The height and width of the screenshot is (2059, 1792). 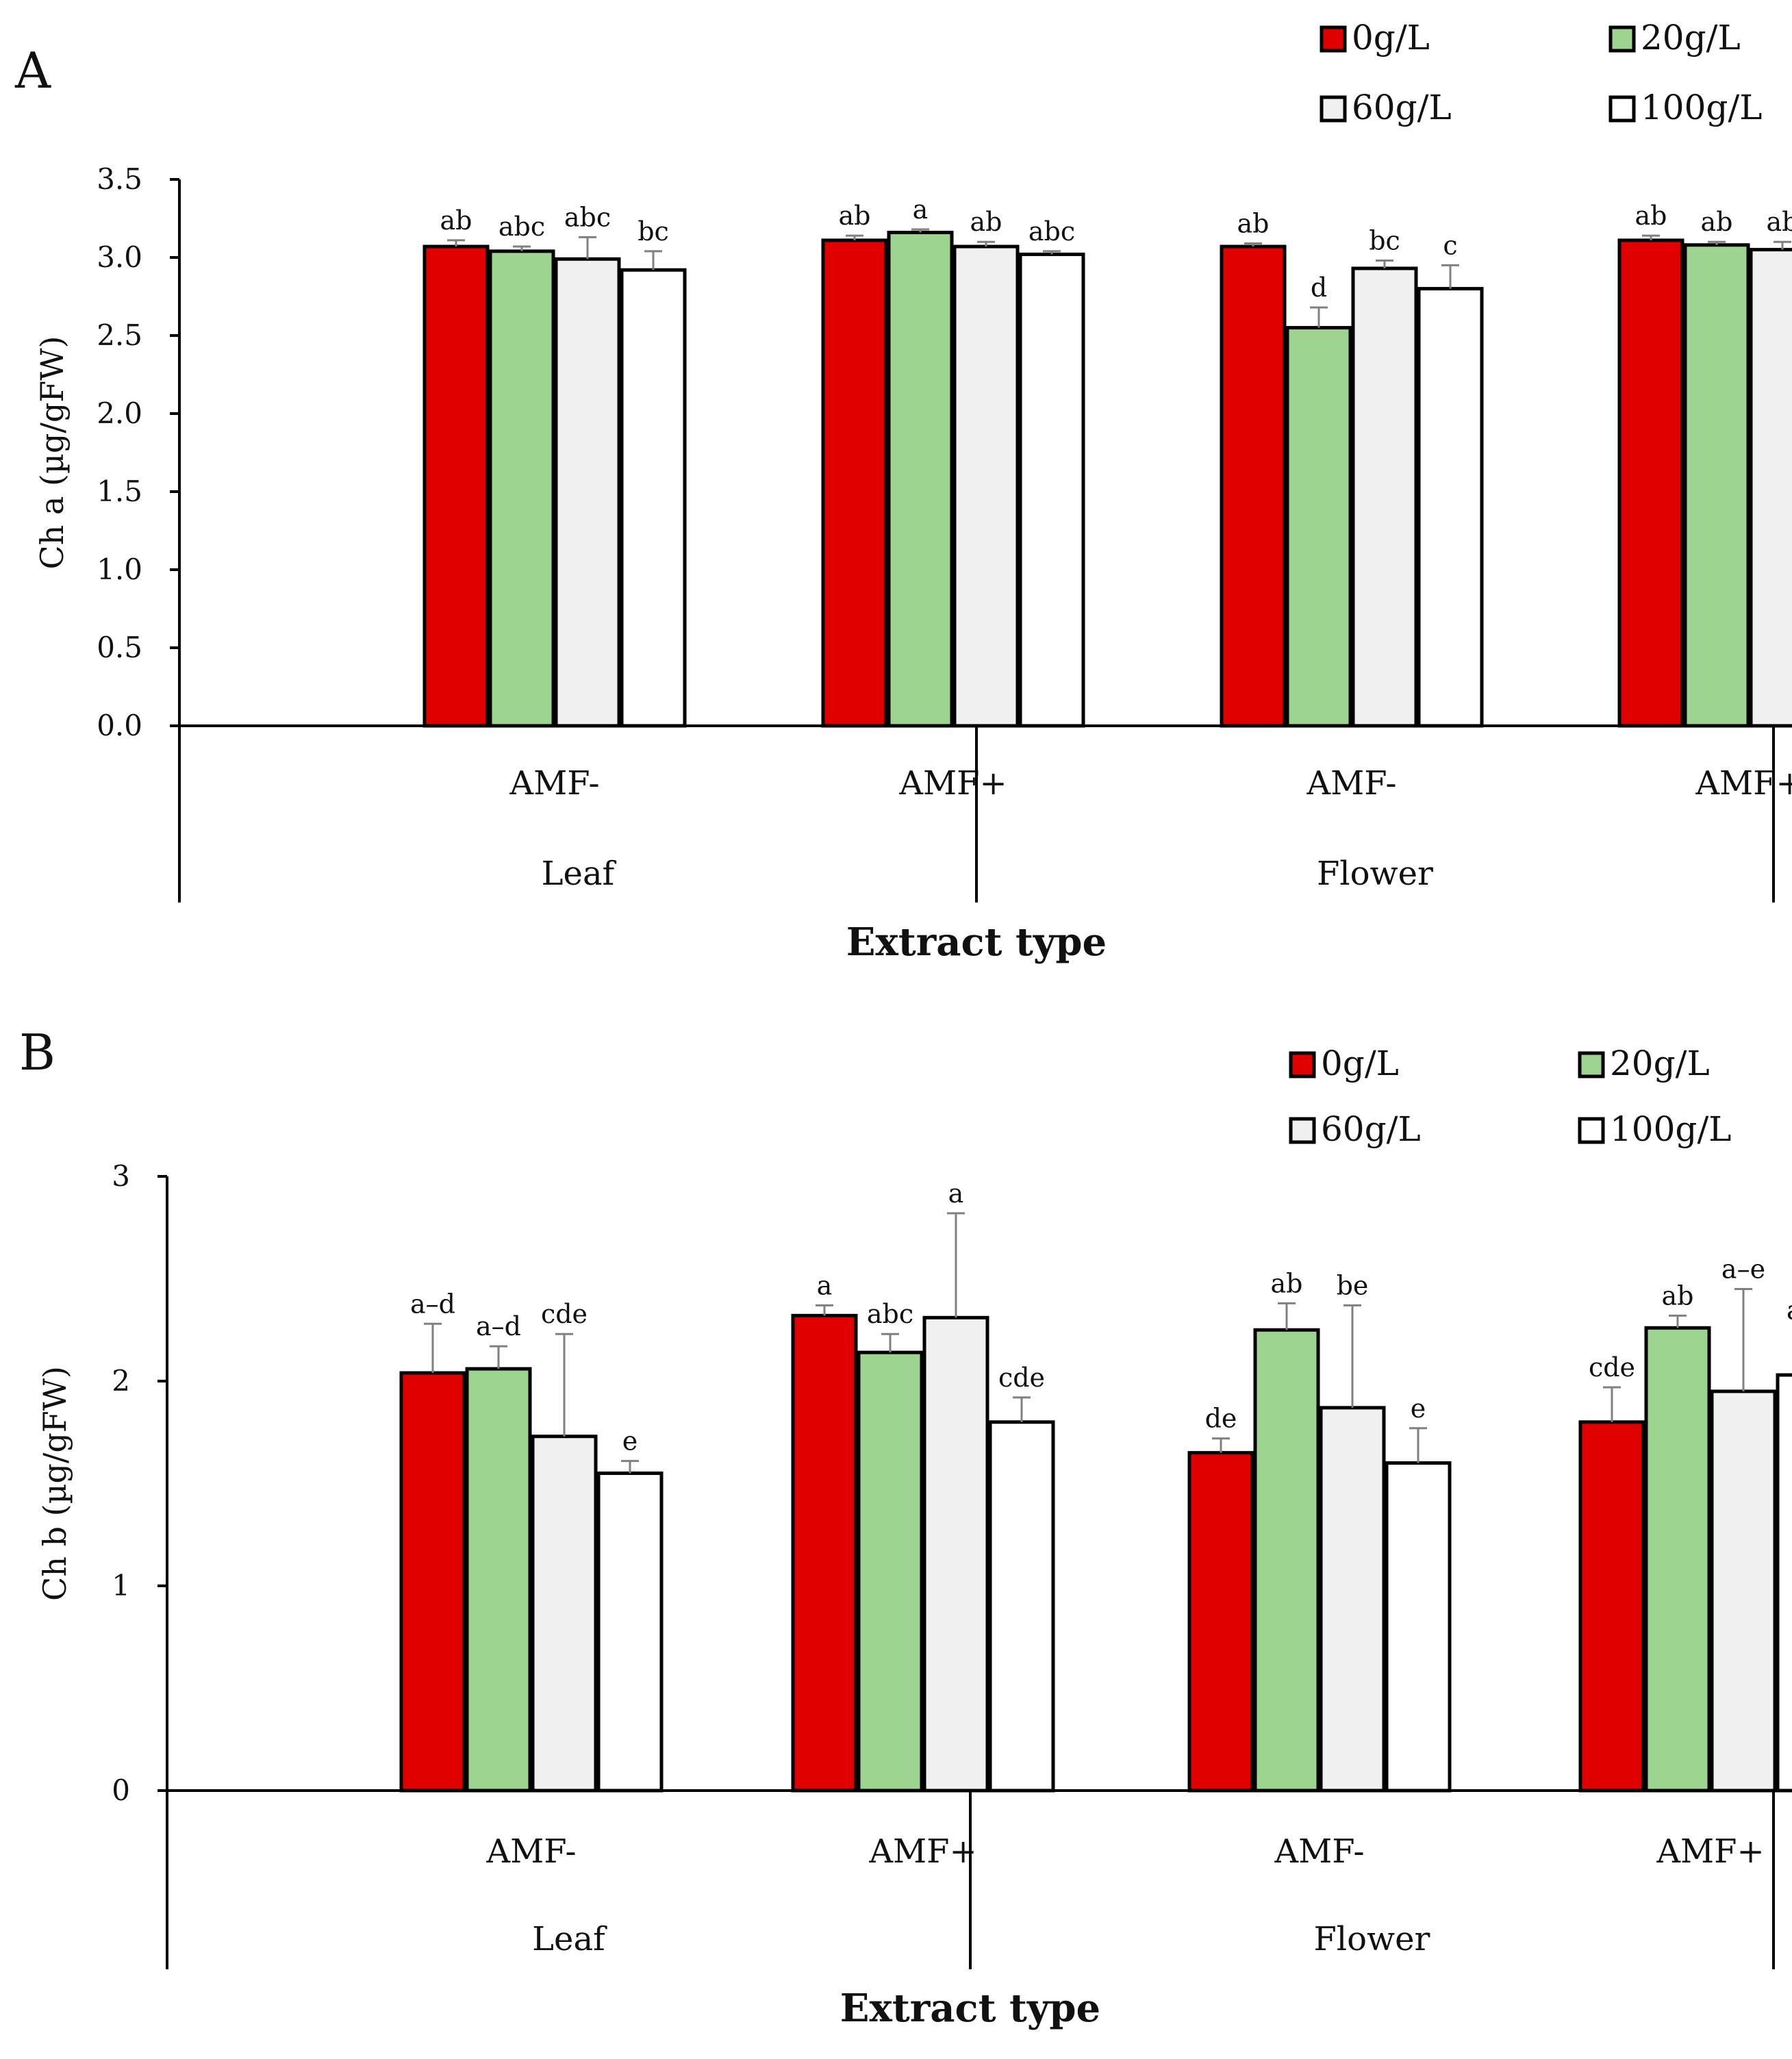 What do you see at coordinates (119, 647) in the screenshot?
I see `y-tick-label: 0.5` at bounding box center [119, 647].